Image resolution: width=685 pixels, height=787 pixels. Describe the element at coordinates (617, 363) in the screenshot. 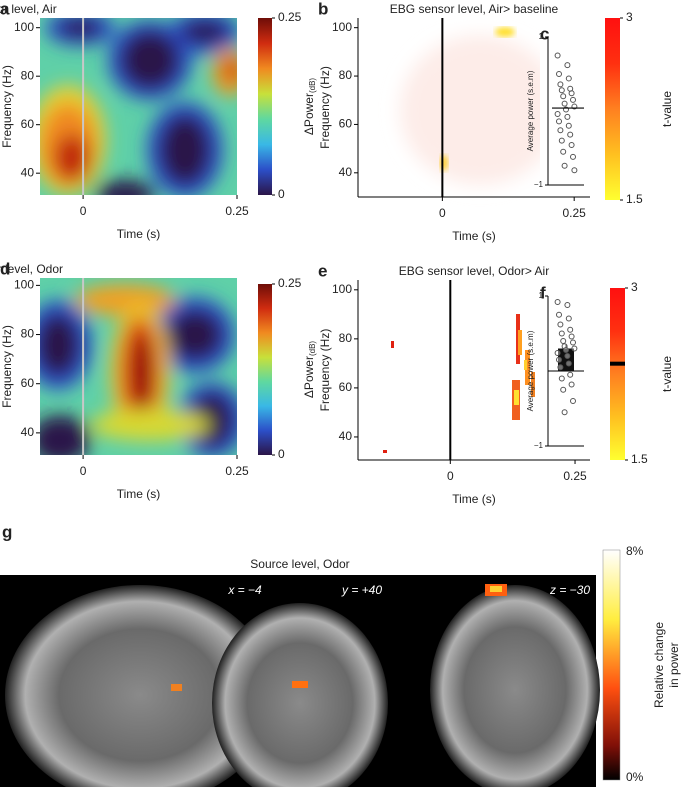

I see `colorbar-marker` at that location.